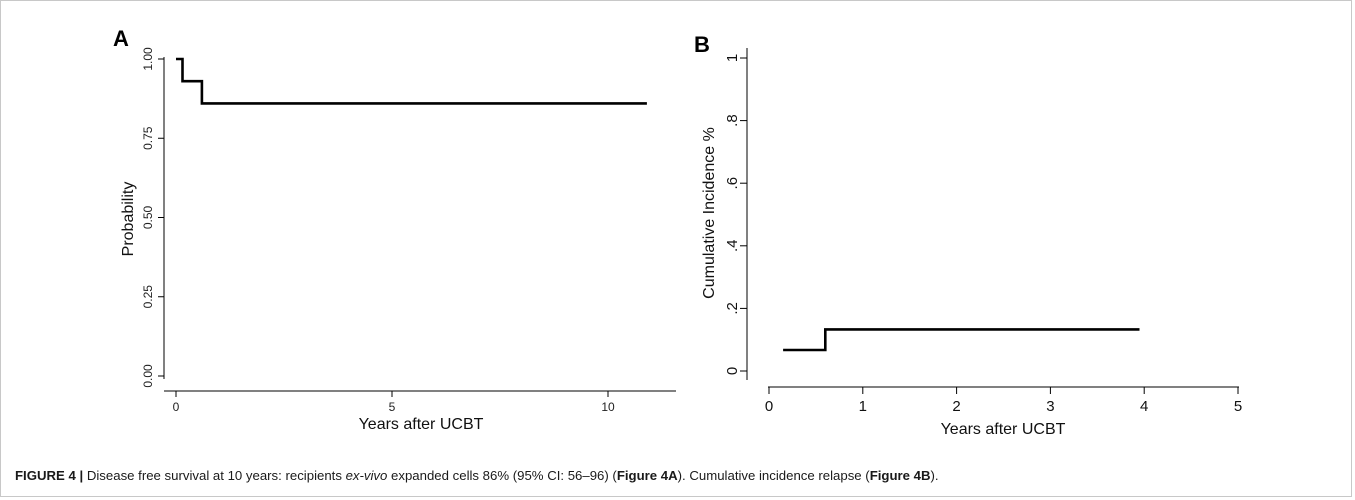 This screenshot has height=500, width=1355. What do you see at coordinates (732, 308) in the screenshot?
I see `panel-b-y-tick-label: .2` at bounding box center [732, 308].